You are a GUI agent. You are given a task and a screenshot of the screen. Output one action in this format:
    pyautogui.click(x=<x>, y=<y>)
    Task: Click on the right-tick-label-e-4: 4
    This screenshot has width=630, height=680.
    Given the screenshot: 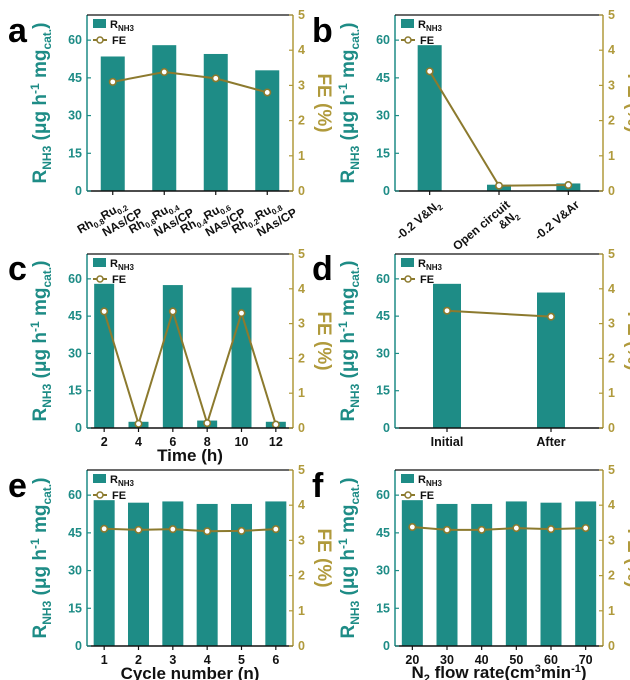 What is the action you would take?
    pyautogui.click(x=301, y=505)
    